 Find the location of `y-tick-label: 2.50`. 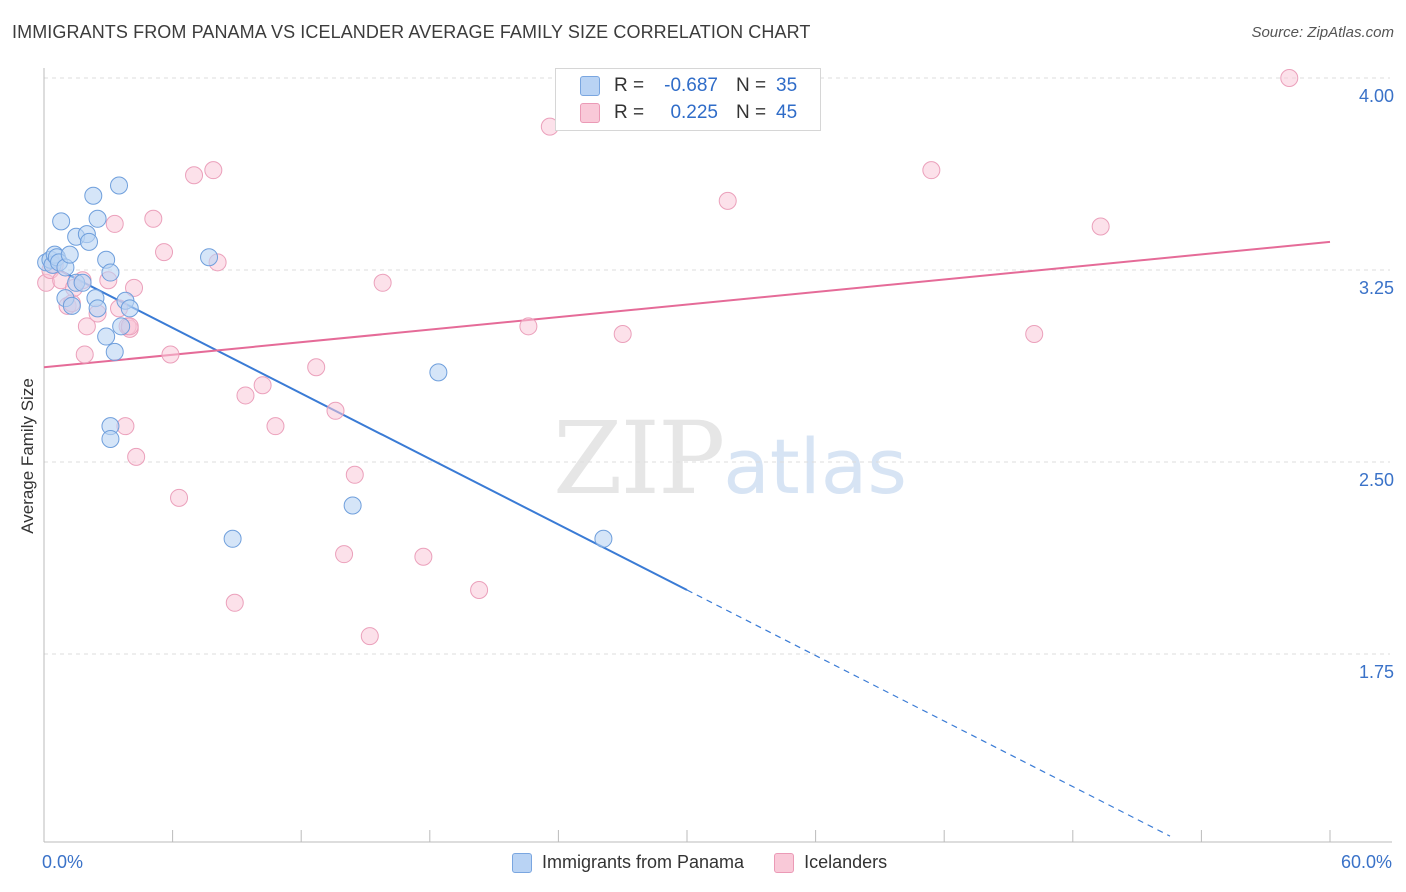

y-tick-label: 2.50 is located at coordinates (1376, 480).